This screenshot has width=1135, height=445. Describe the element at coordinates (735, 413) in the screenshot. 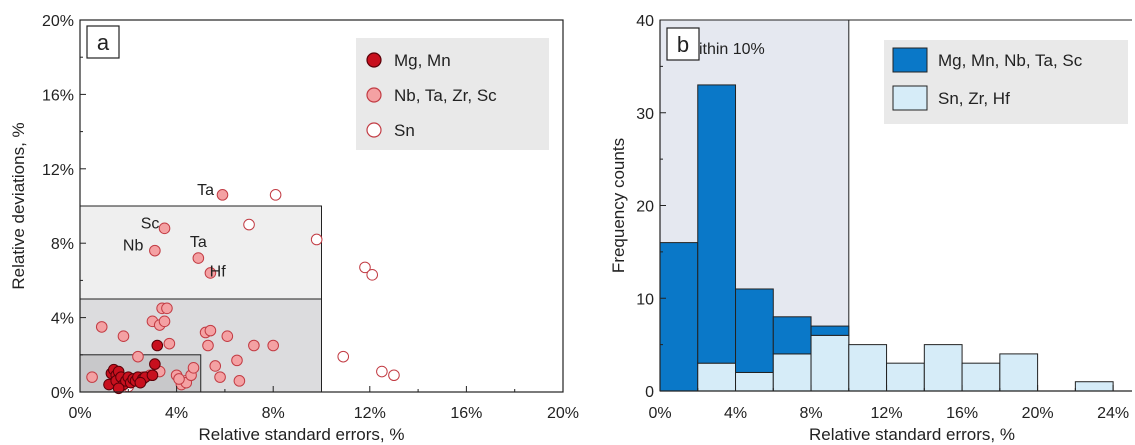

I see `x-tick-label-b-1: 4%` at that location.